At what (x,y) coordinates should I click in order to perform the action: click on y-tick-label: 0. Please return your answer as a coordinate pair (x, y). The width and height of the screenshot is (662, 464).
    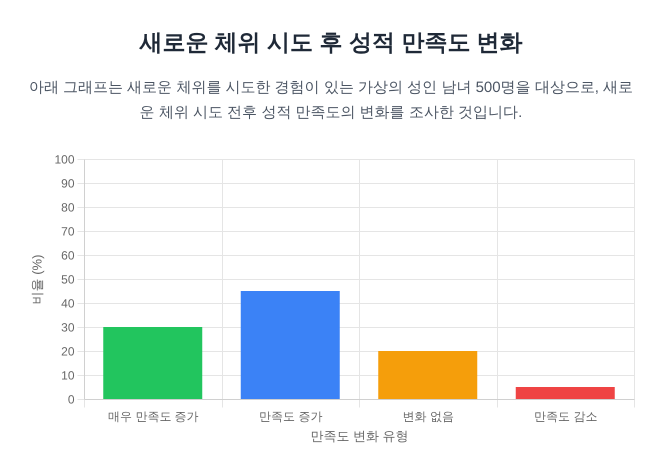
    Looking at the image, I should click on (71, 399).